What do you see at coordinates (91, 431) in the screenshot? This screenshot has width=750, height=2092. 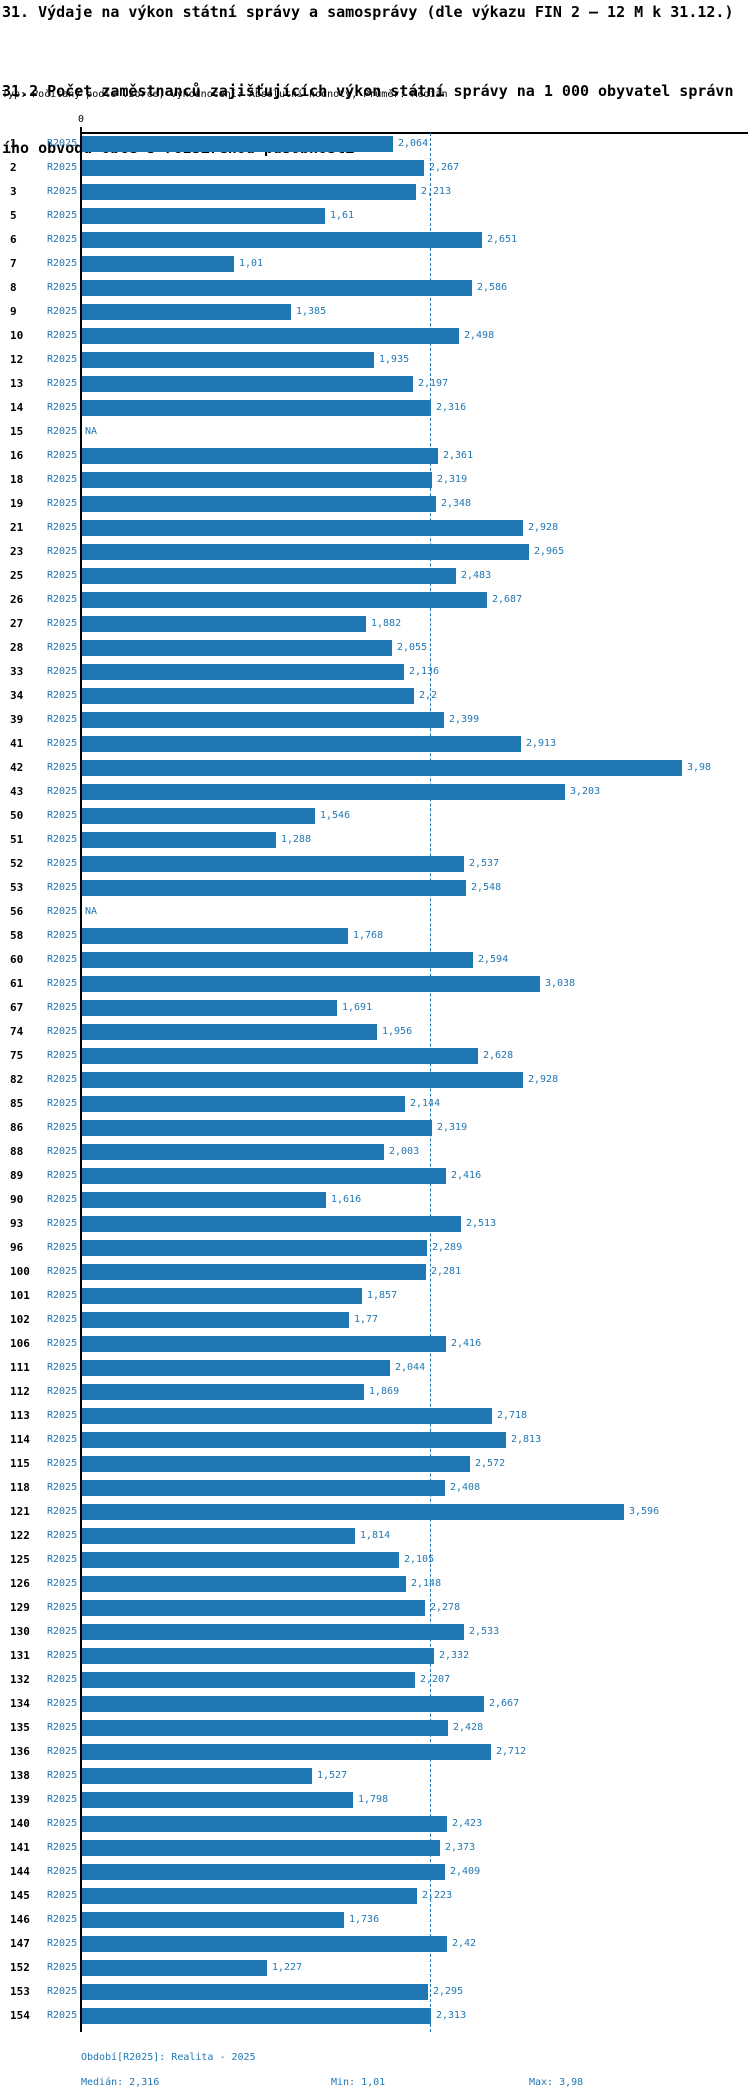 I see `na-label: NA` at bounding box center [91, 431].